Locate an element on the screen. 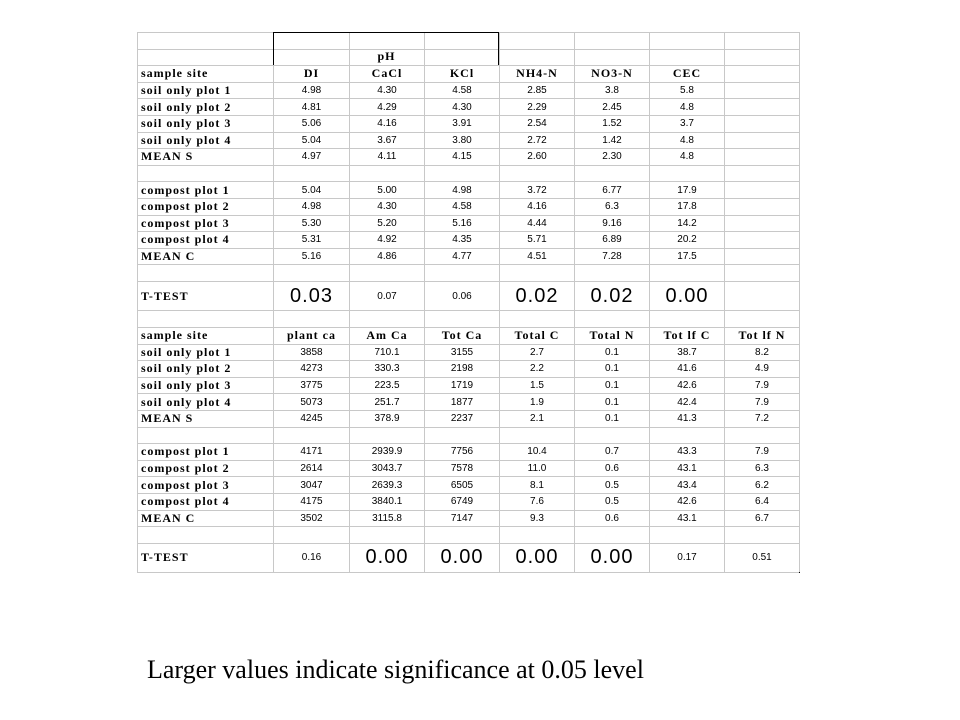 This screenshot has height=720, width=960. cell-value: 3047 is located at coordinates (311, 485).